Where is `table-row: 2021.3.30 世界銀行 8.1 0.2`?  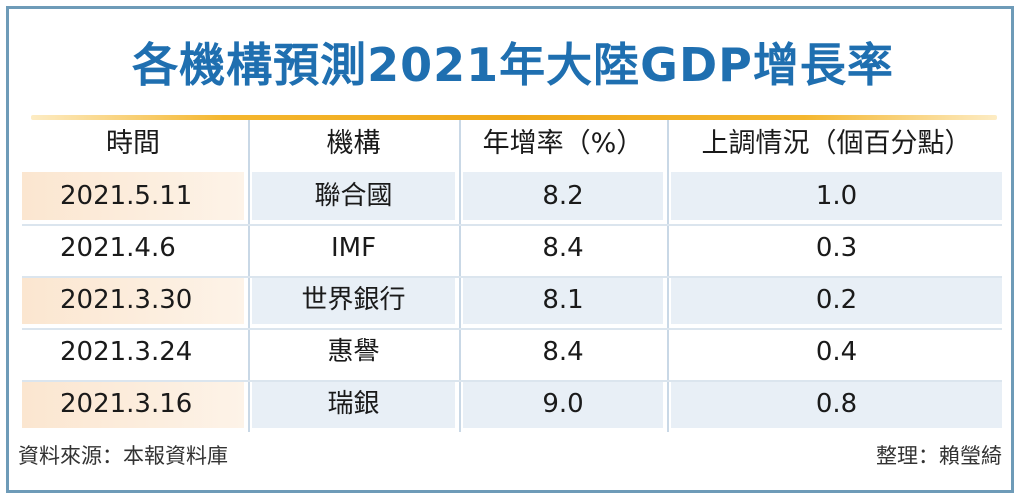 table-row: 2021.3.30 世界銀行 8.1 0.2 is located at coordinates (512, 302).